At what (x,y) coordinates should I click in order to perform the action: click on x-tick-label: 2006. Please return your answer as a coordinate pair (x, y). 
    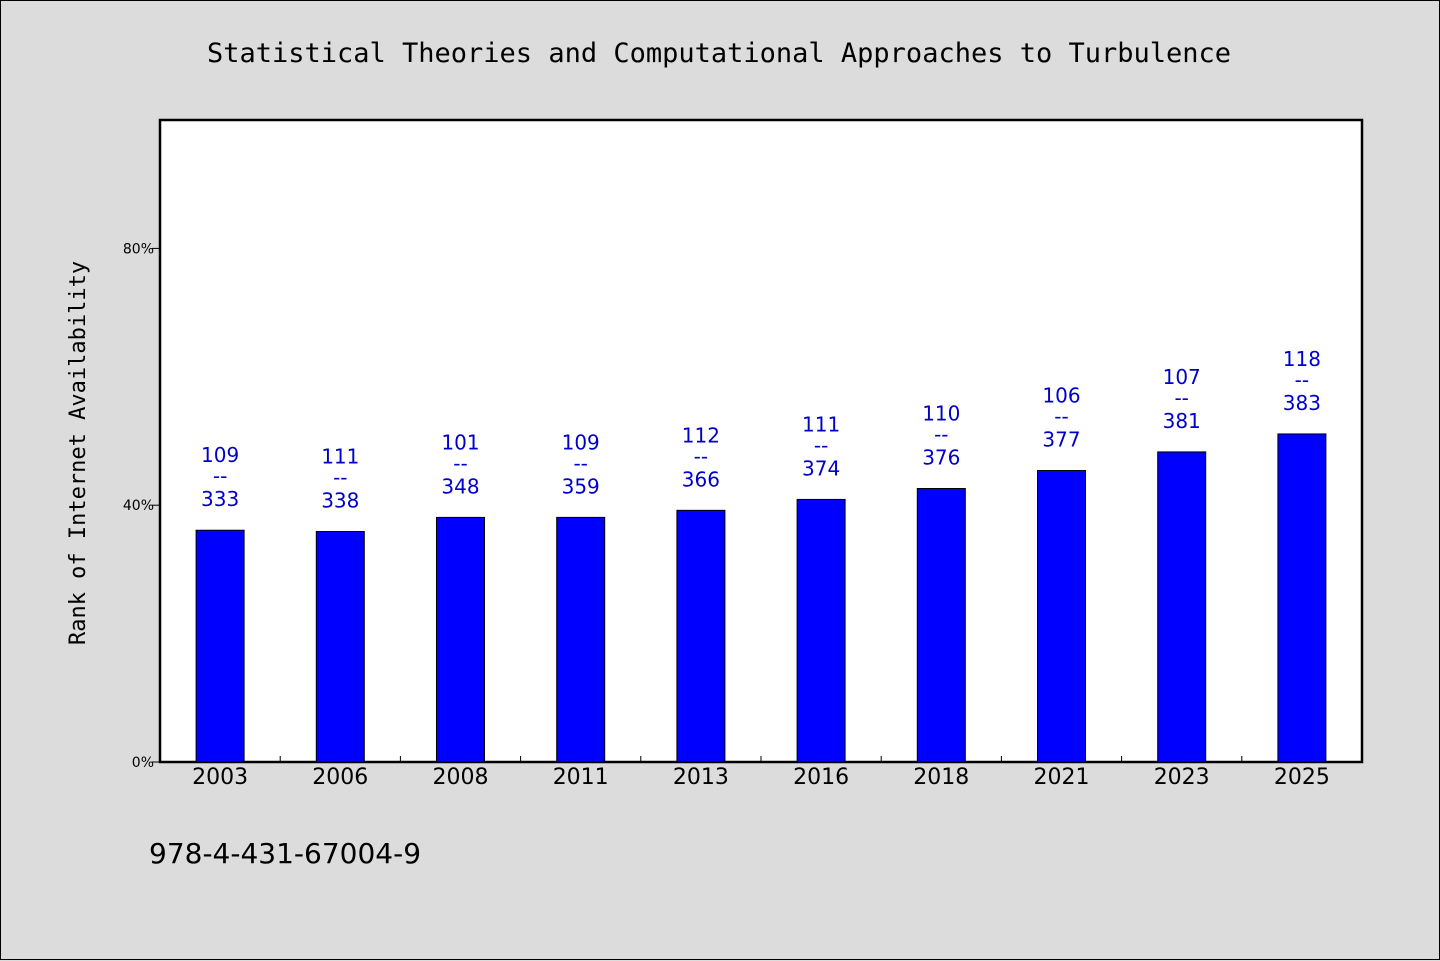
    Looking at the image, I should click on (340, 777).